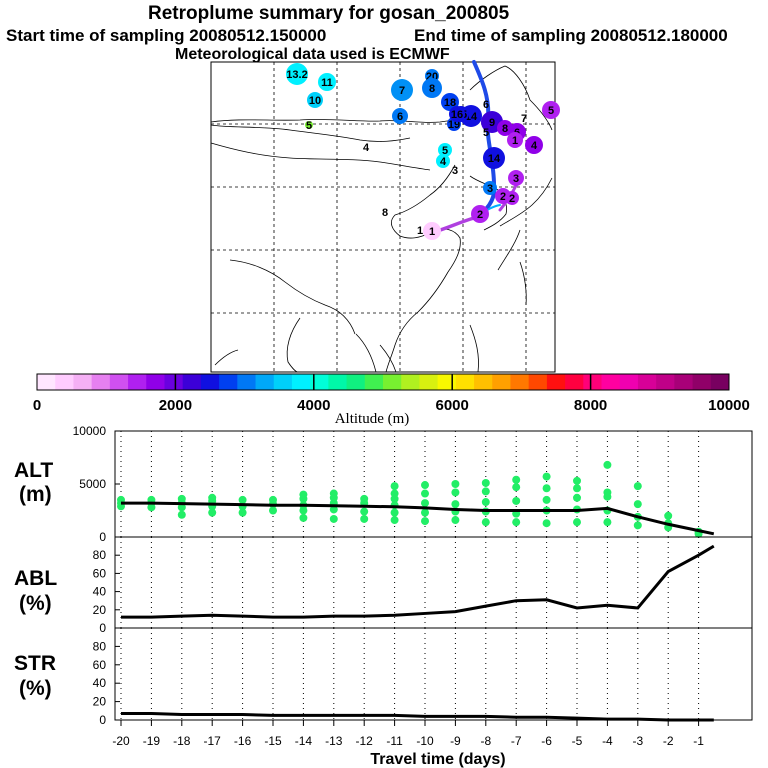 The image size is (768, 768). Describe the element at coordinates (485, 741) in the screenshot. I see `x-tick-label: -8` at that location.